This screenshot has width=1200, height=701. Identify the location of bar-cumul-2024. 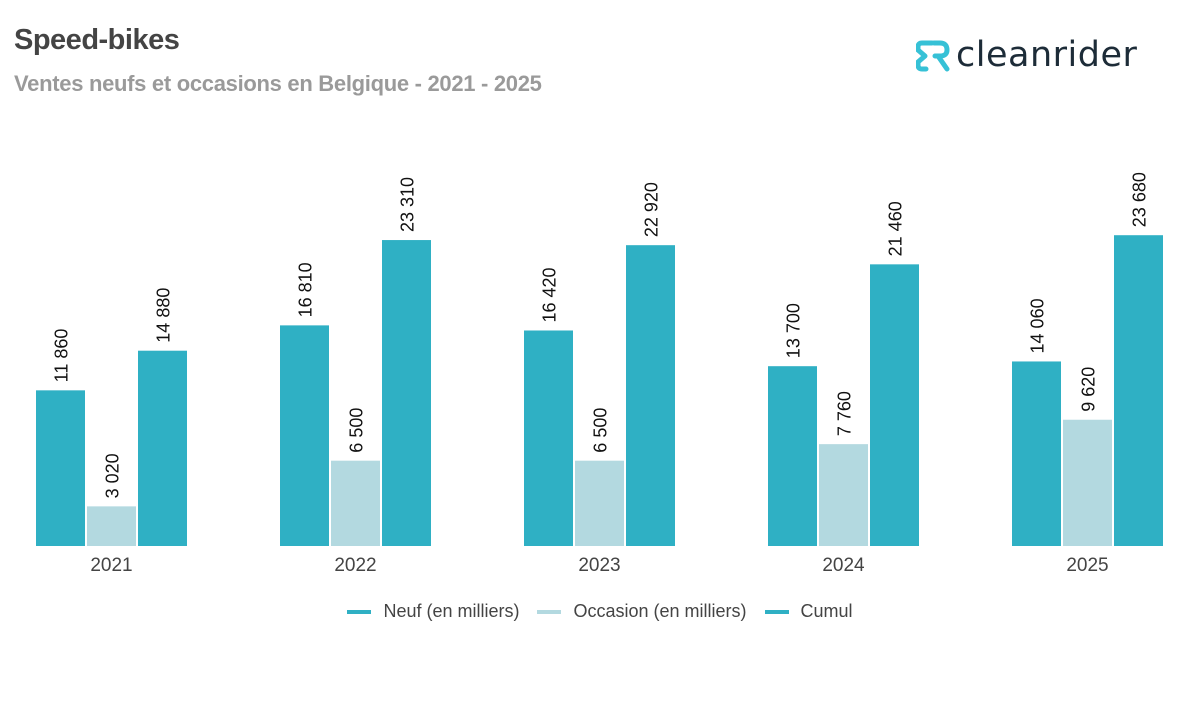
(894, 405).